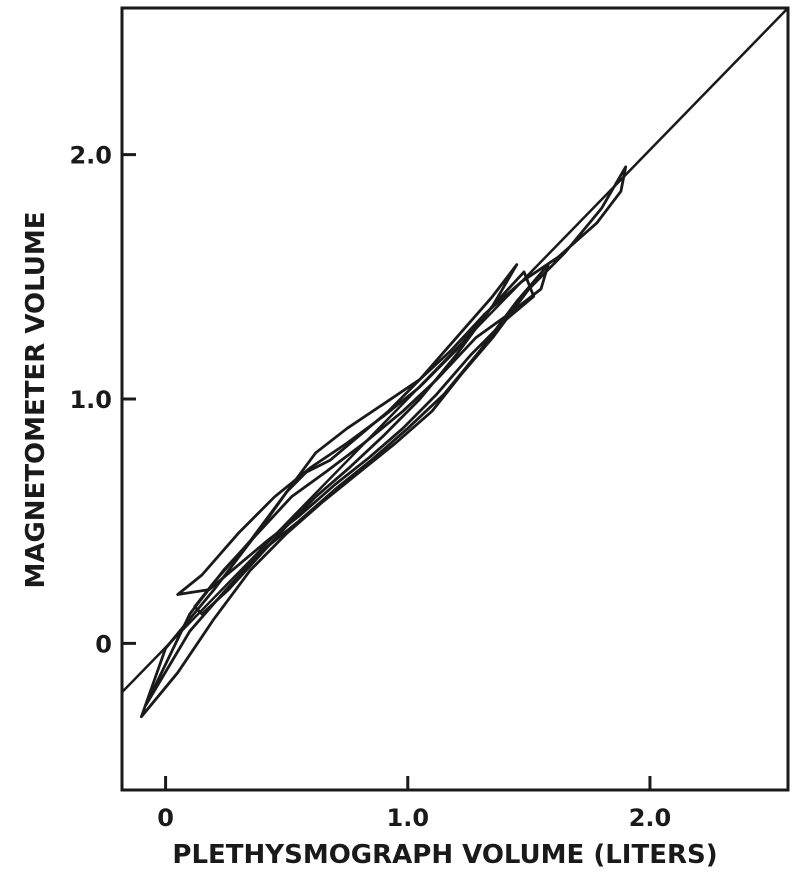  I want to click on x-axis-label: PLETHYSMOGRAPH VOLUME (LITERS), so click(444, 855).